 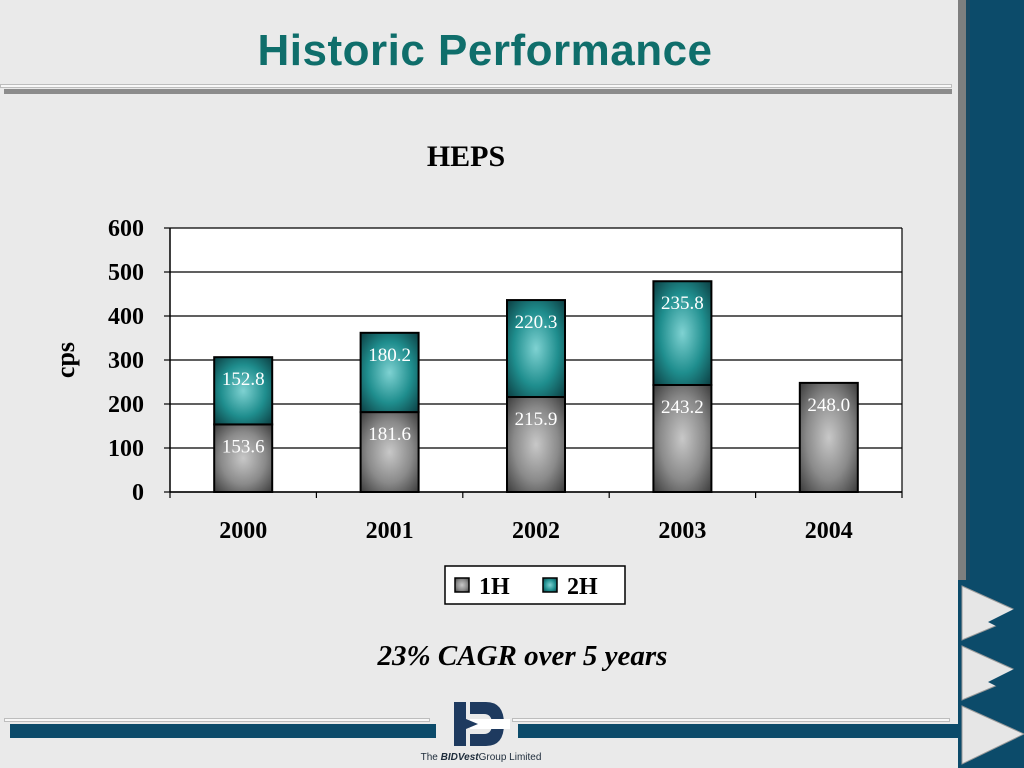 I want to click on legend-label-1h: 1H, so click(x=494, y=587).